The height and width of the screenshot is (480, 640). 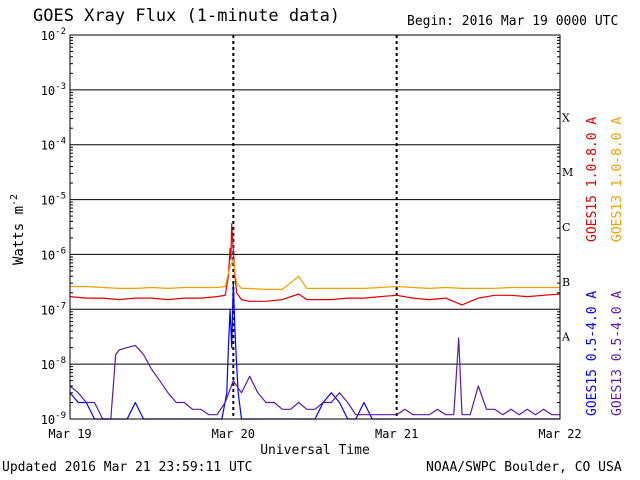 I want to click on y-tick-label: 10⁻⁸, so click(x=53, y=364).